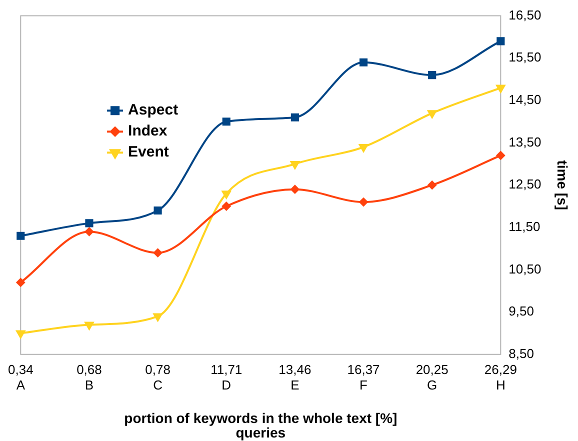 This screenshot has width=578, height=441. I want to click on y-tick-label: 11,50, so click(524, 226).